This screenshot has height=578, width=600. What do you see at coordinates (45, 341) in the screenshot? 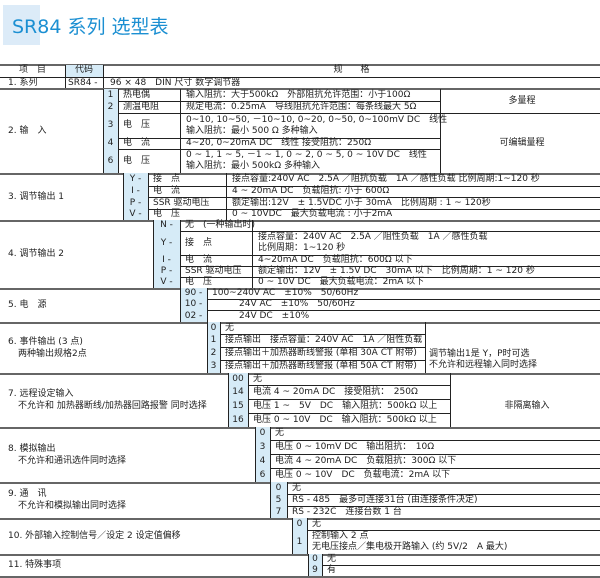
I see `item-label-line: 6. 事件输出 (3 点)` at bounding box center [45, 341].